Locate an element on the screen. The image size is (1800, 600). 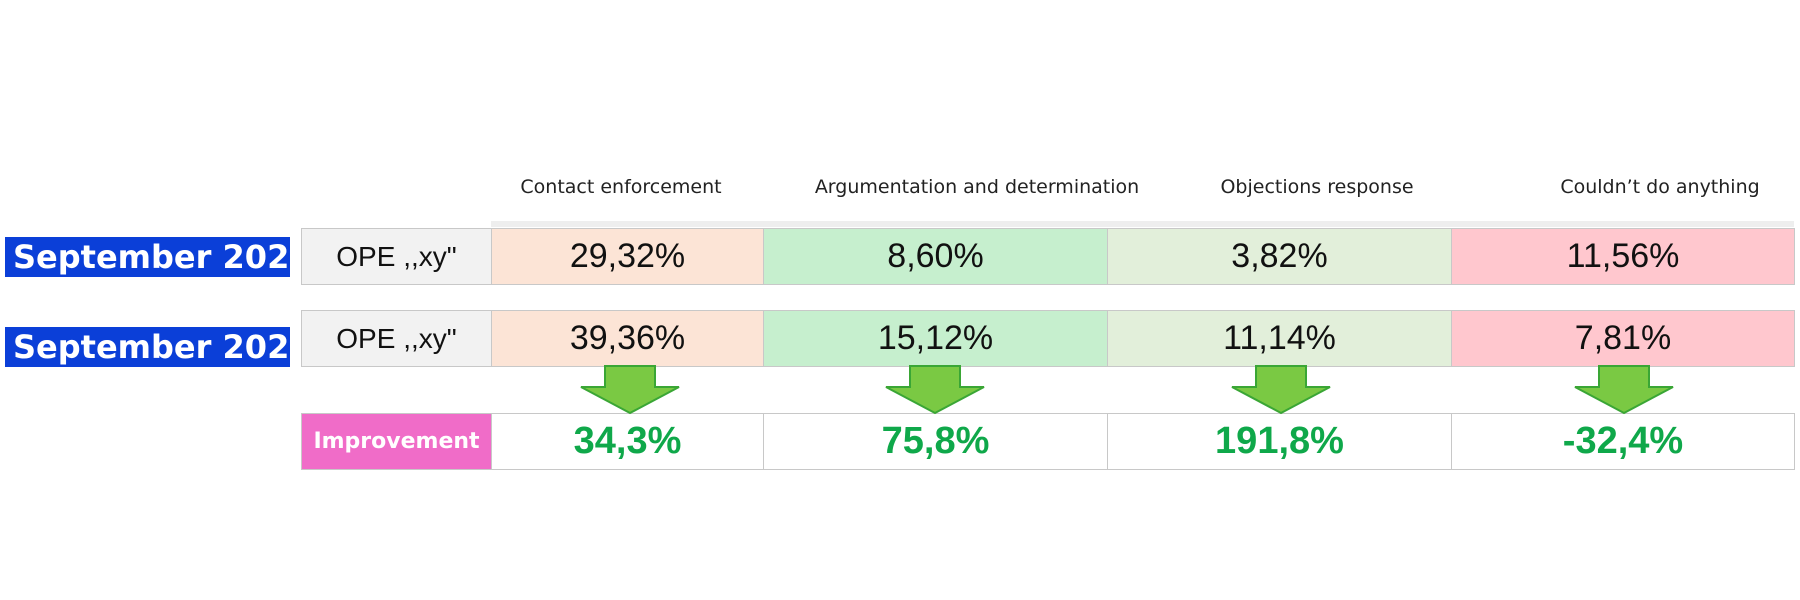
value-cell: 7,81% is located at coordinates (1623, 338).